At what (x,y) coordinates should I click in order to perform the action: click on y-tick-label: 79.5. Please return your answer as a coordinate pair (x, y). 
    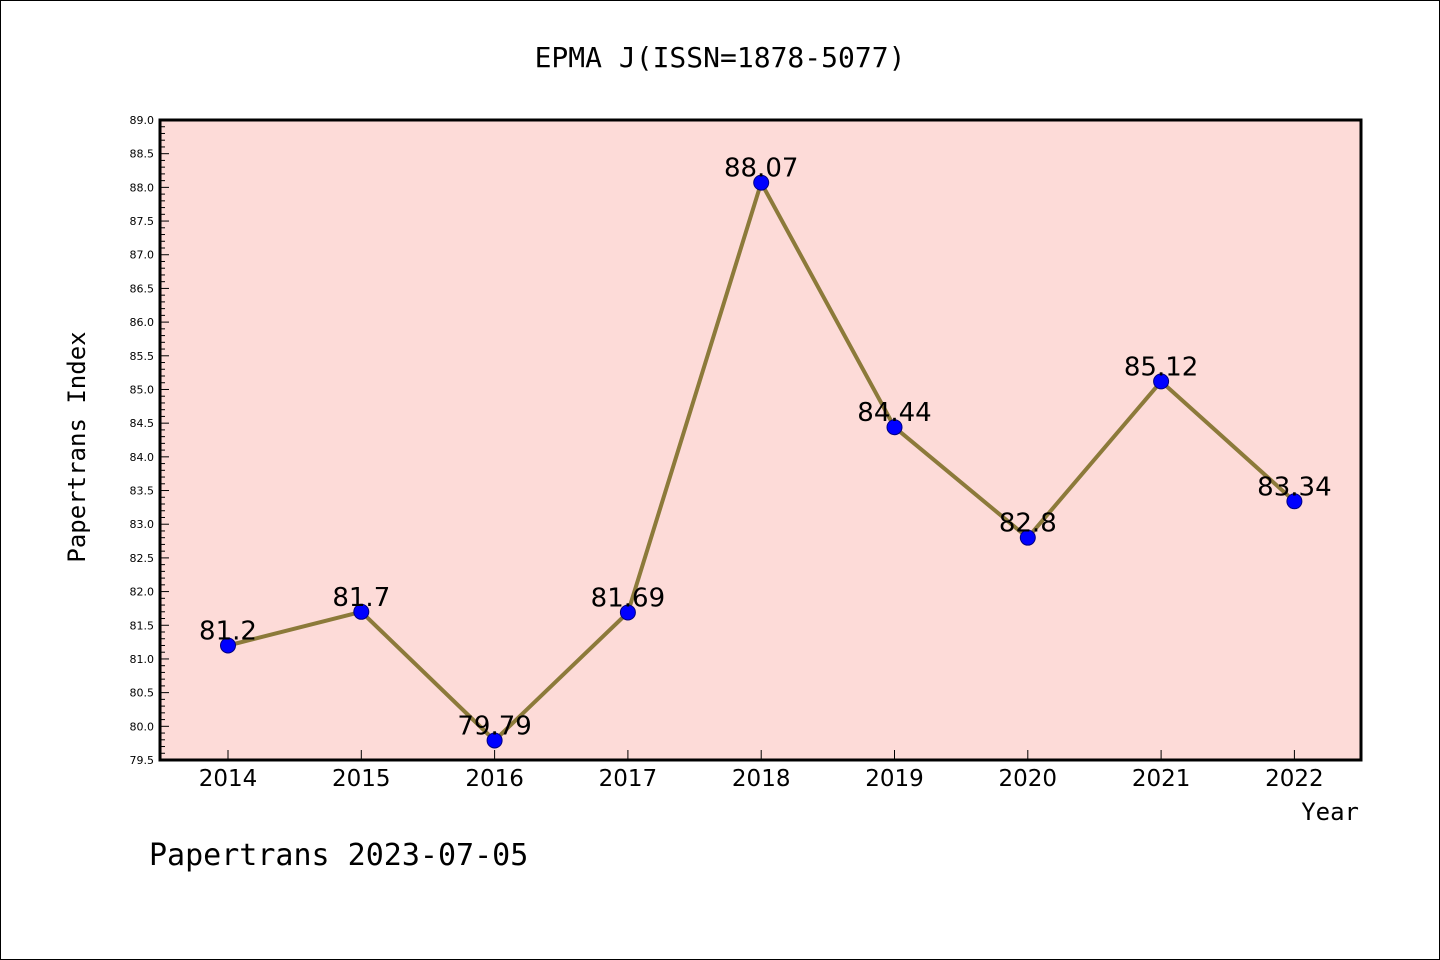
    Looking at the image, I should click on (142, 760).